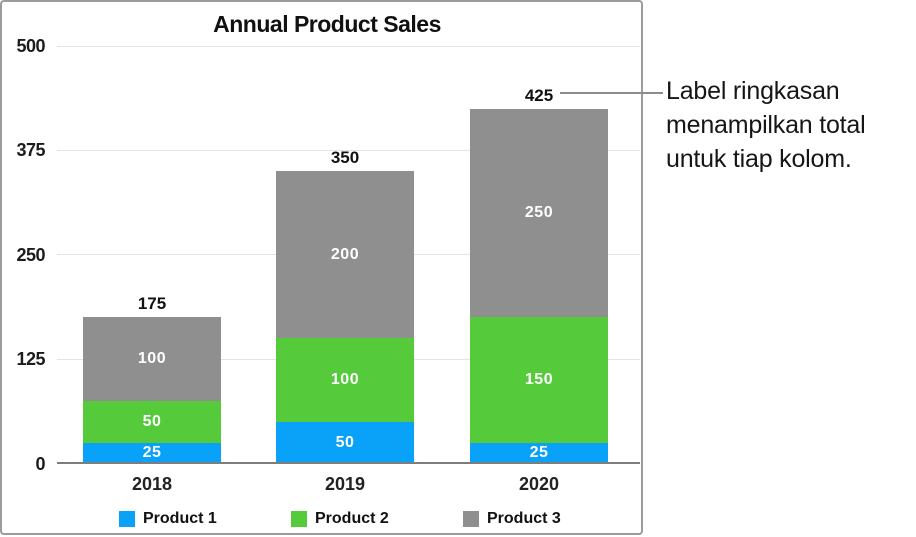  I want to click on legend-item-product-1: Product 1, so click(168, 519).